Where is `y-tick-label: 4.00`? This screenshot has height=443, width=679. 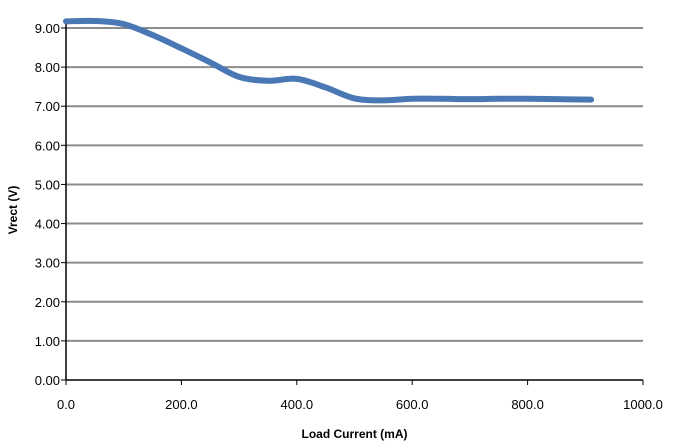 y-tick-label: 4.00 is located at coordinates (47, 224).